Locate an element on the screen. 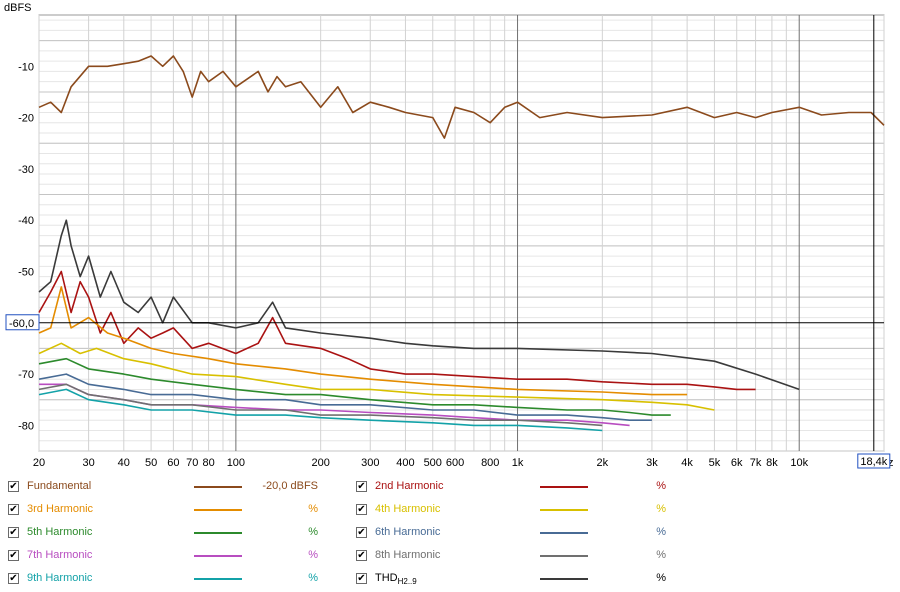 This screenshot has width=900, height=592. cursor-y-readout-box is located at coordinates (22, 322).